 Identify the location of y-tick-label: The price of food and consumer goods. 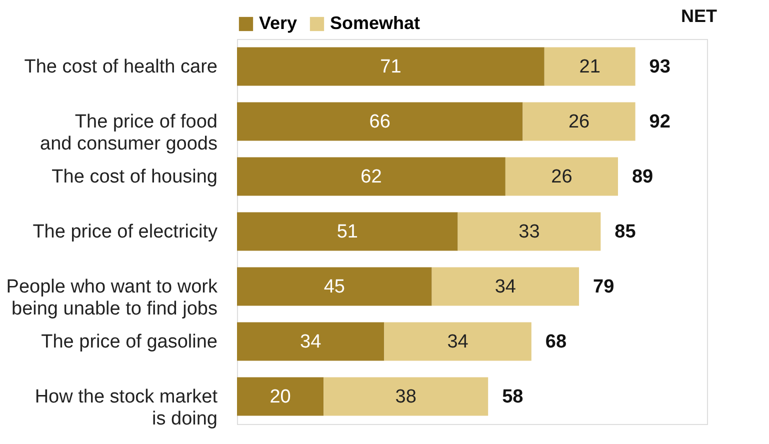
(129, 133).